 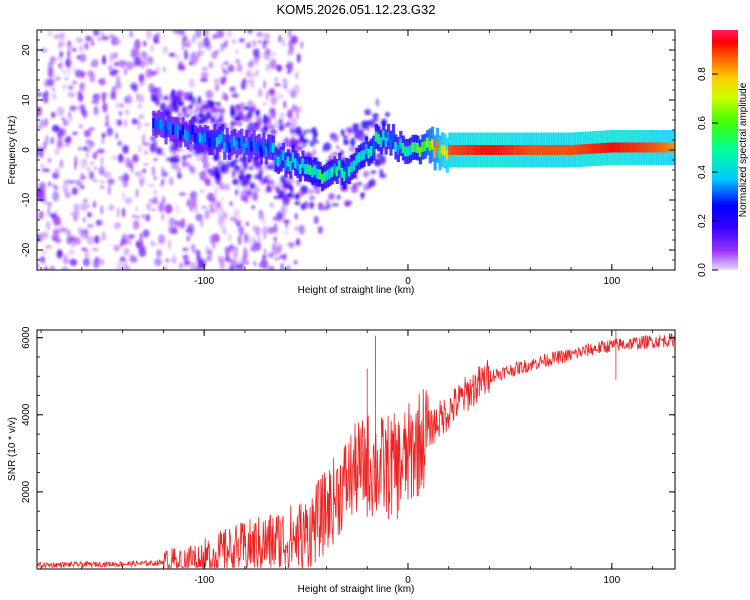 I want to click on snr-x-tick-label: 100, so click(x=611, y=580).